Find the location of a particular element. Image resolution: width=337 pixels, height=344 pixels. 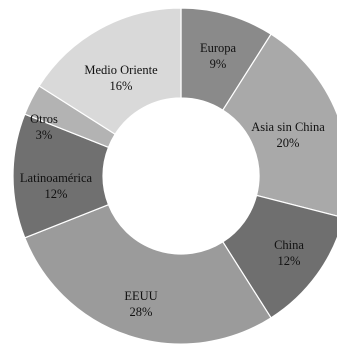

slice-name: China is located at coordinates (289, 245).